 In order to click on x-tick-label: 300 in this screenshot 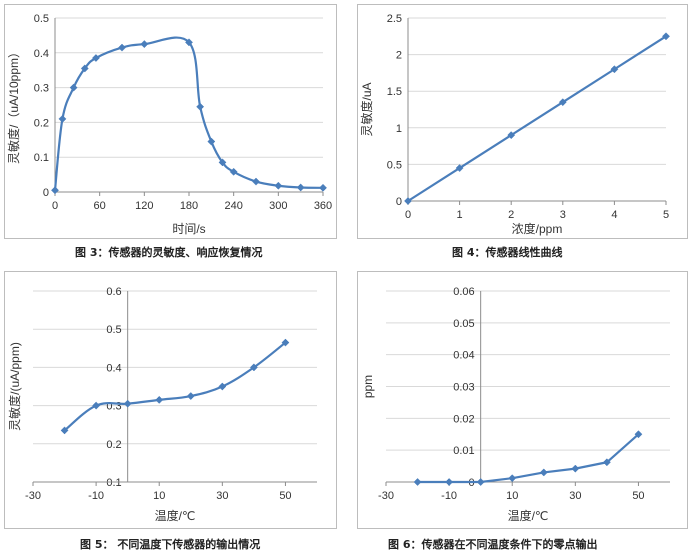, I will do `click(278, 206)`.